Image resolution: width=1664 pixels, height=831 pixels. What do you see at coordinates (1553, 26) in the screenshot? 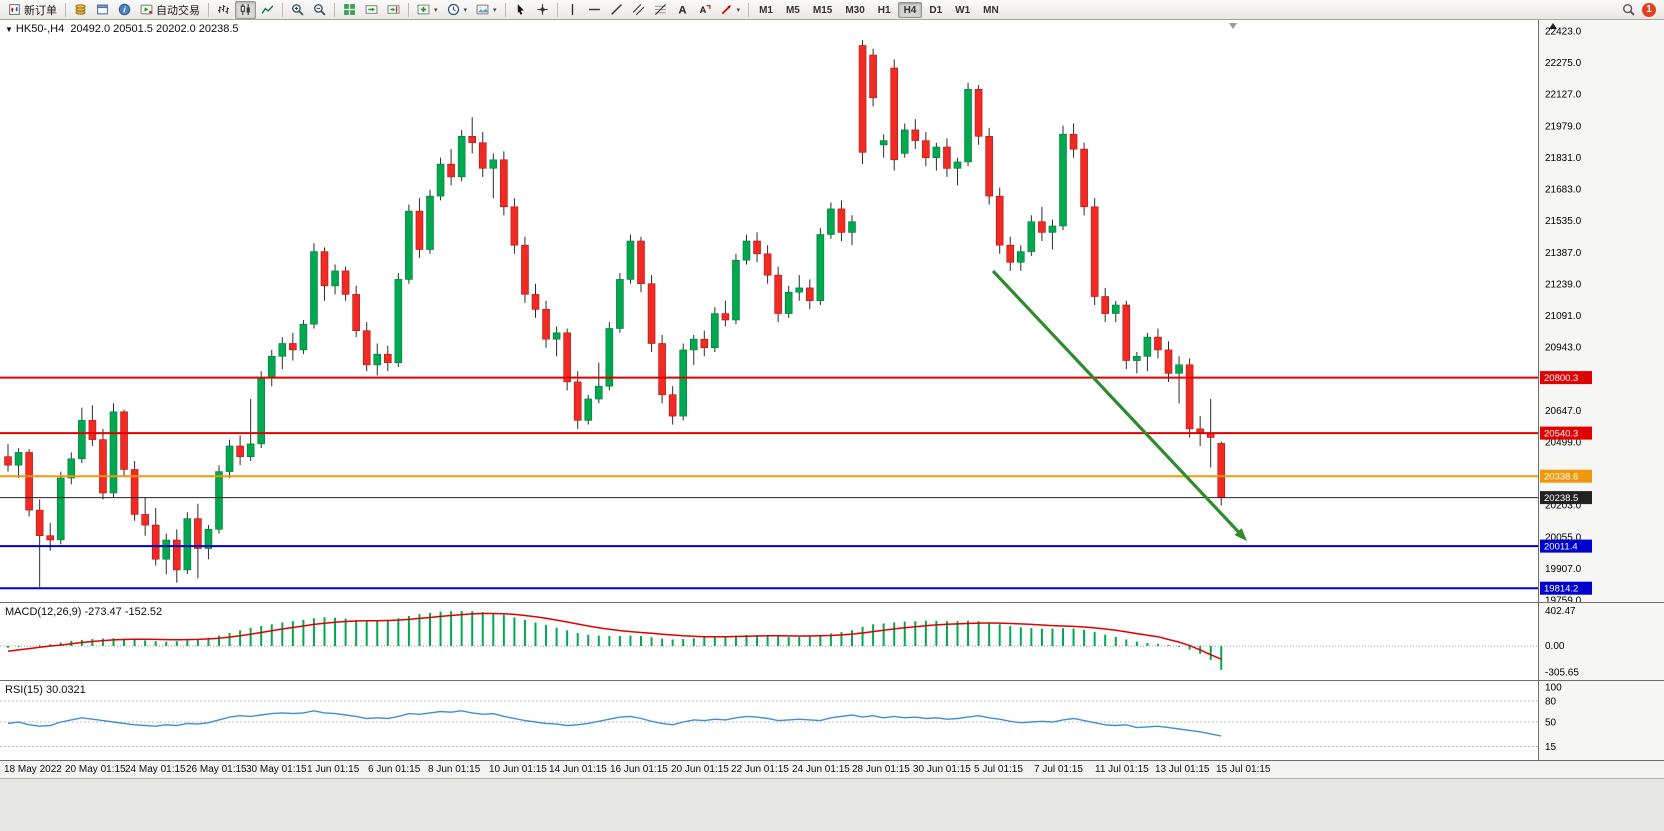
I see `scroll-up-icon` at bounding box center [1553, 26].